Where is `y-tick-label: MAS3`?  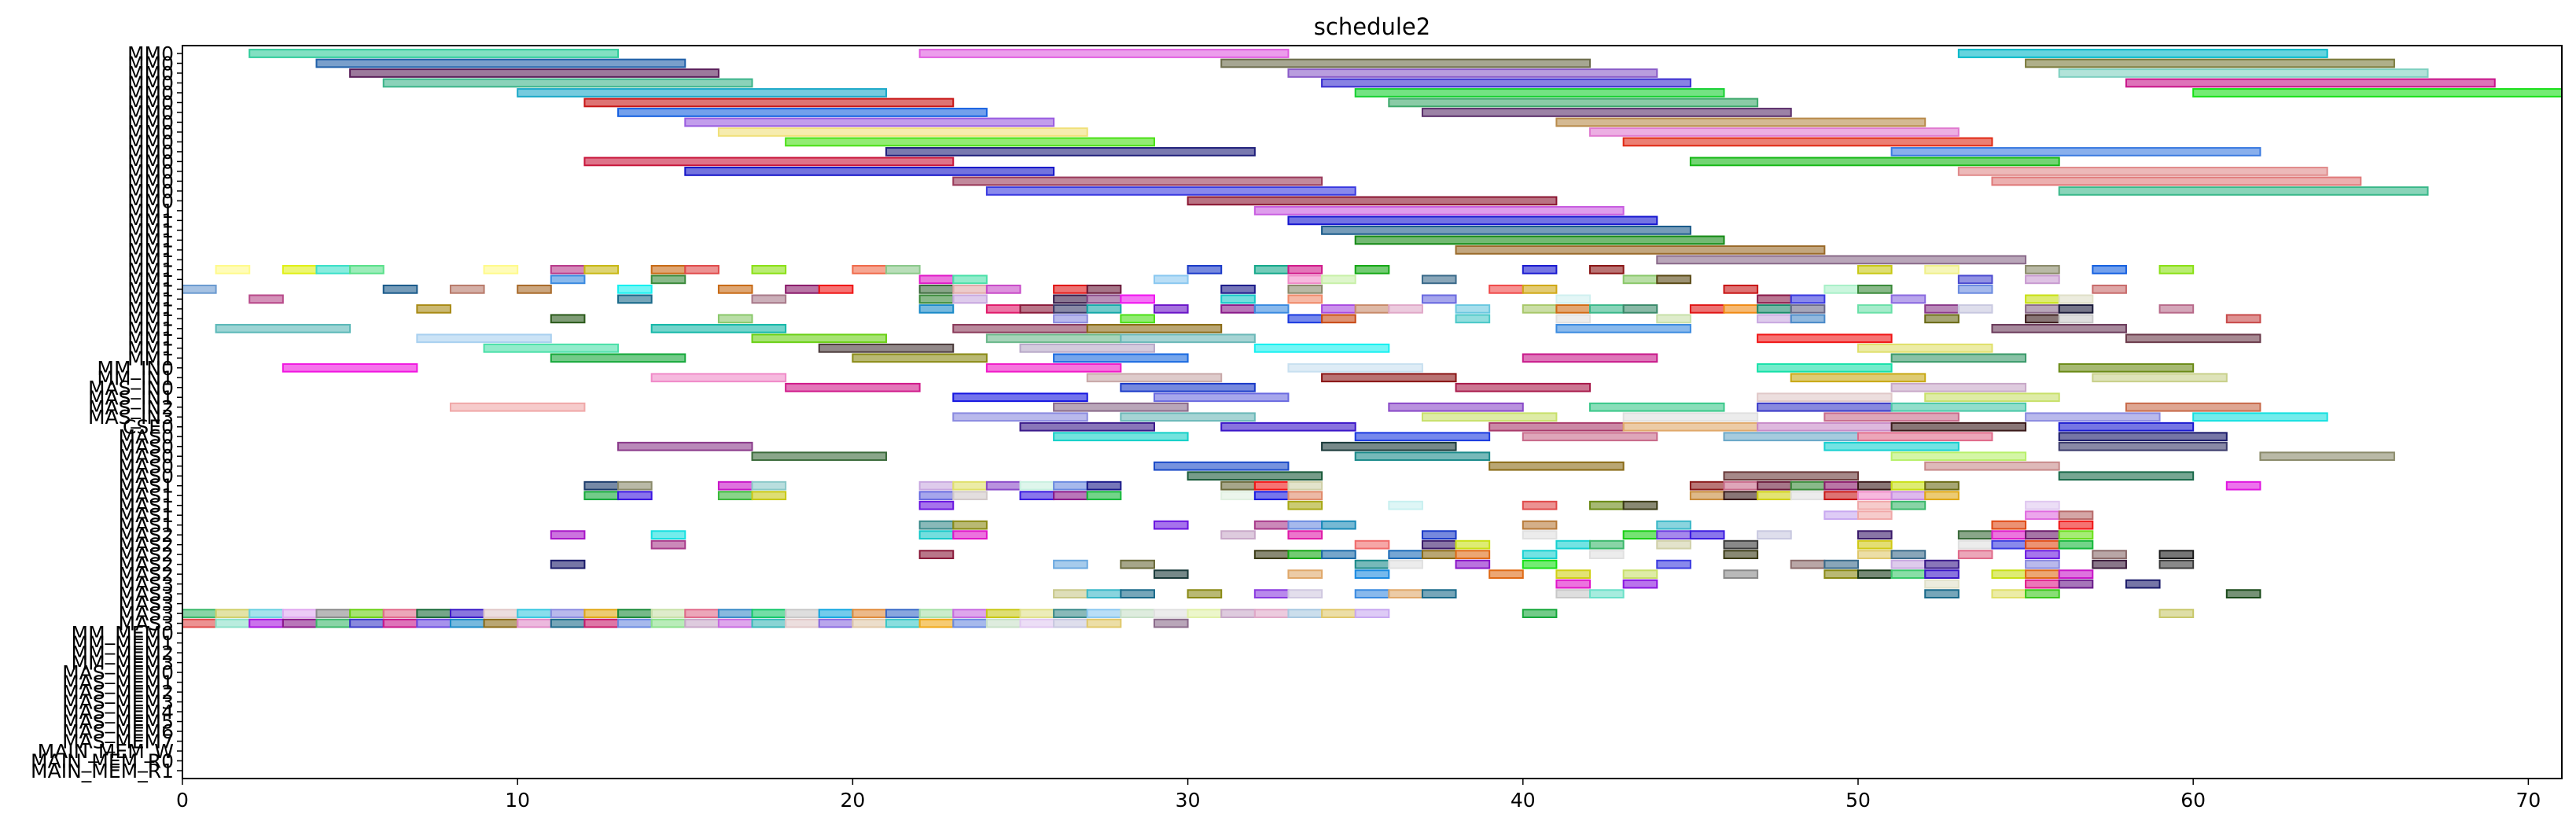
y-tick-label: MAS3 is located at coordinates (146, 584).